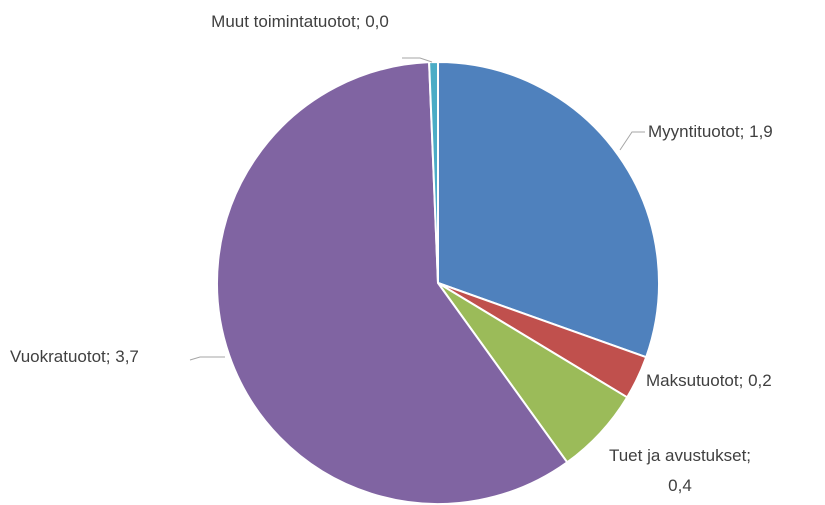 The image size is (825, 505). What do you see at coordinates (127, 356) in the screenshot?
I see `label-value: 3,7` at bounding box center [127, 356].